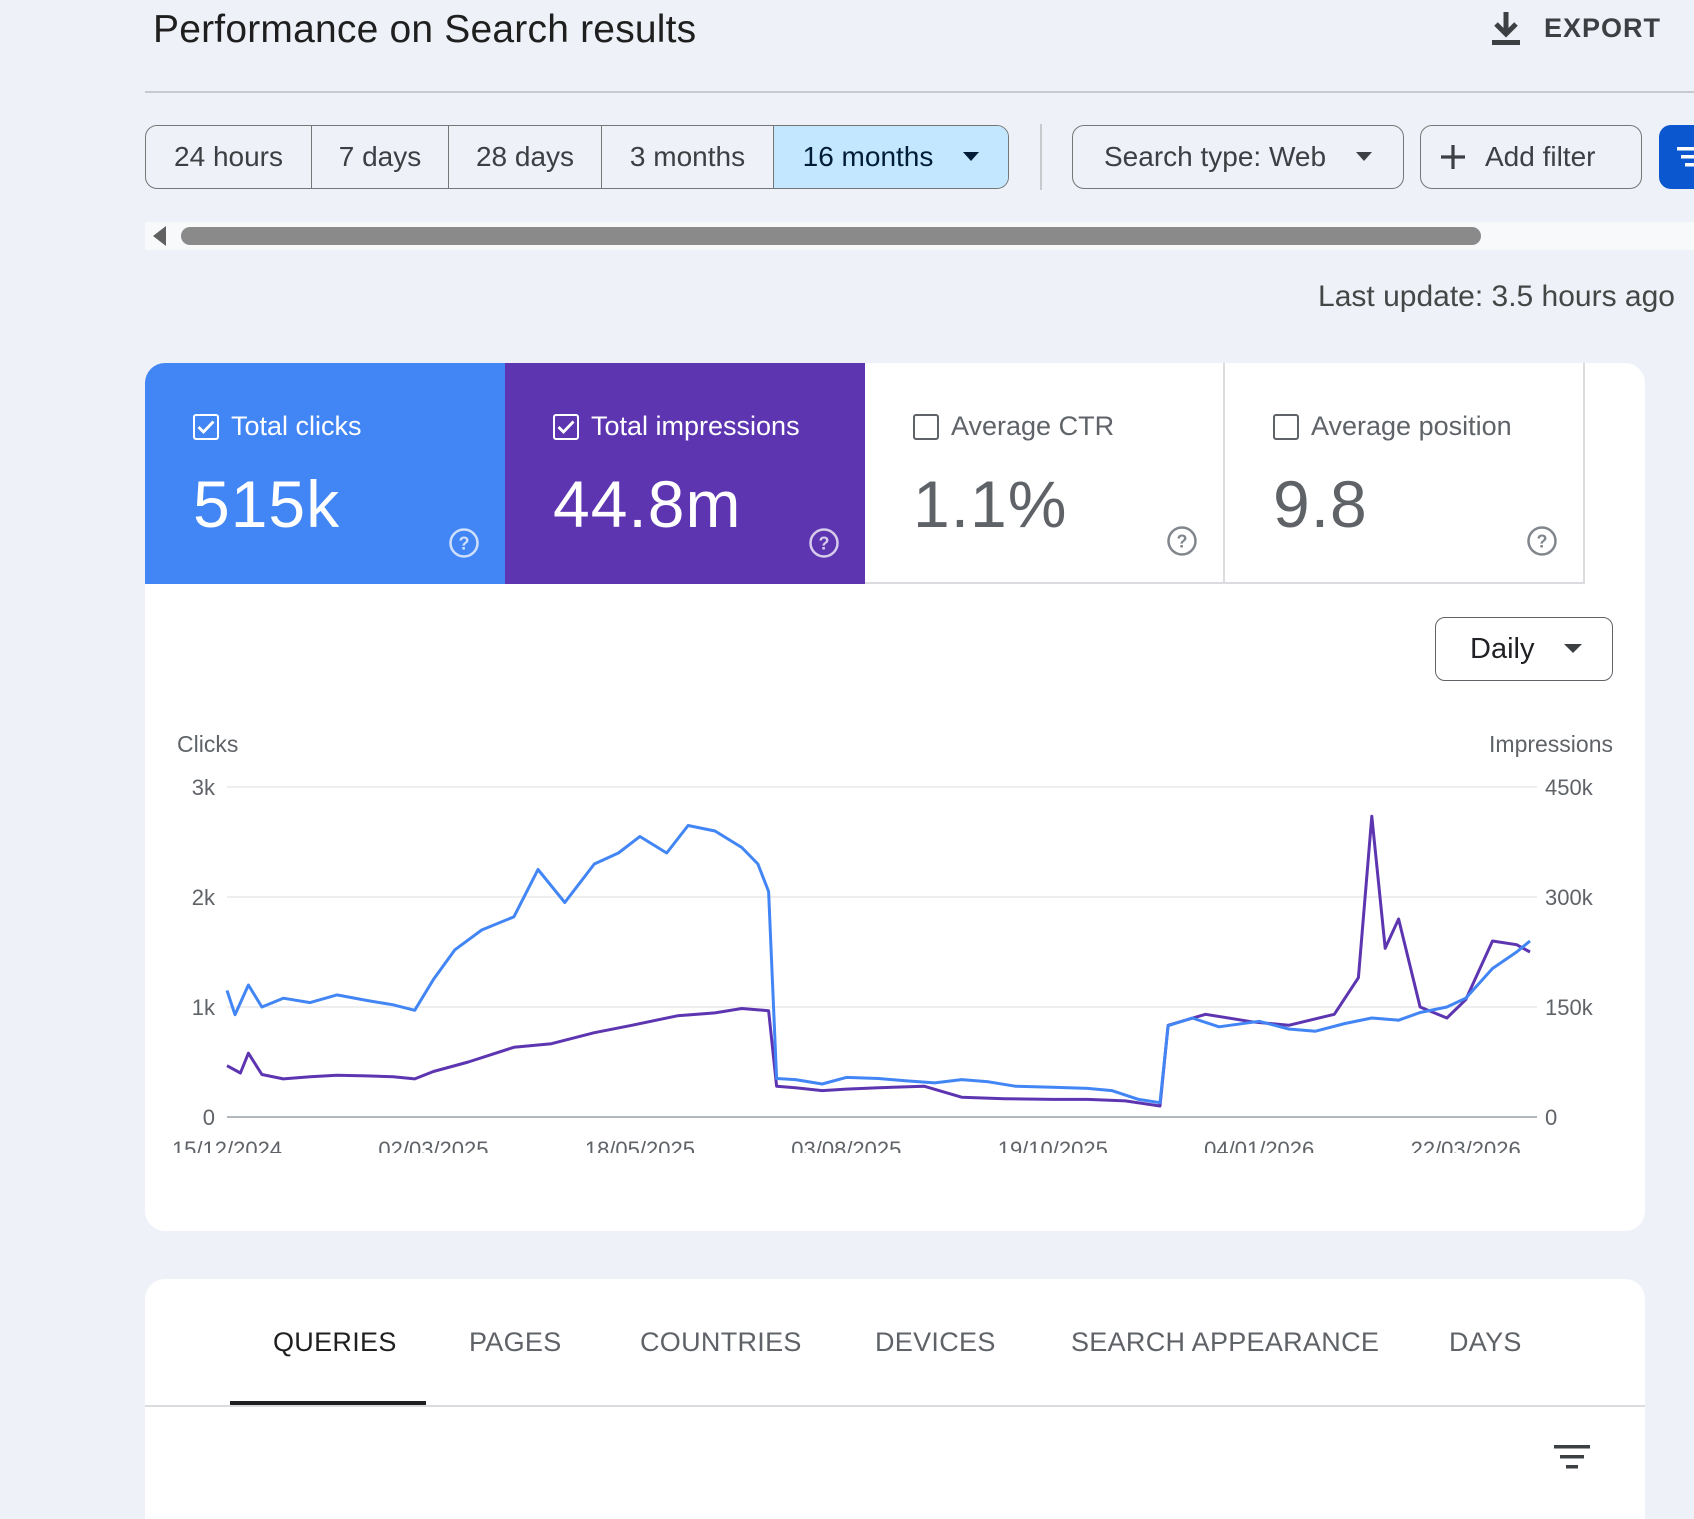 This screenshot has height=1519, width=1694. Describe the element at coordinates (1540, 156) in the screenshot. I see `add-filter-label: Add filter` at that location.